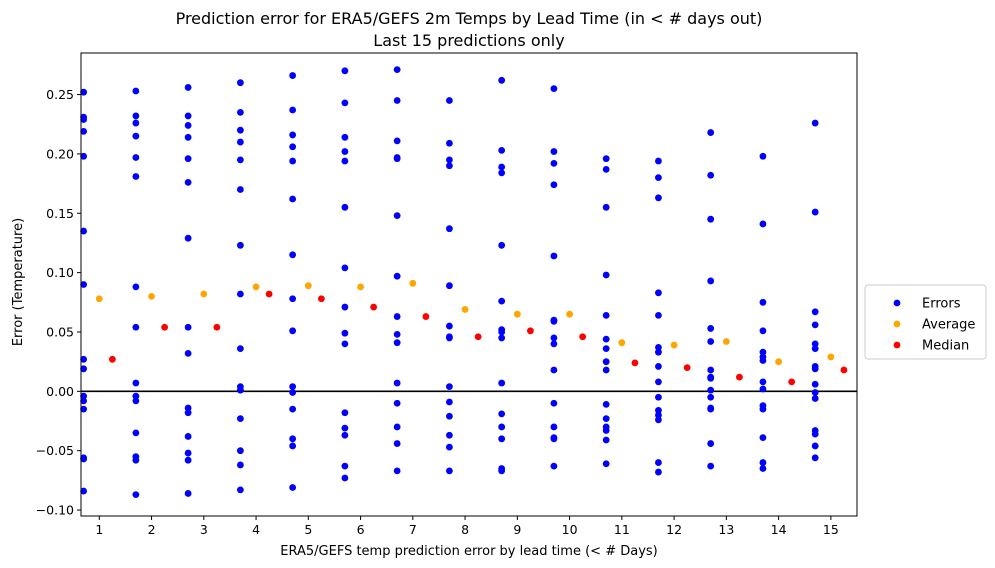  What do you see at coordinates (779, 529) in the screenshot?
I see `x-tick-label: 14` at bounding box center [779, 529].